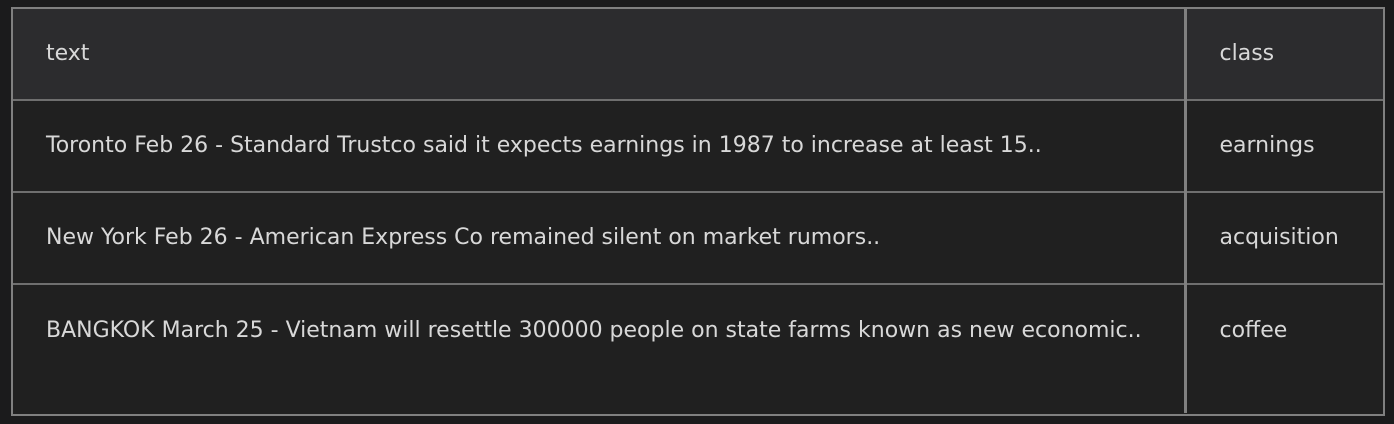 The image size is (1394, 424). What do you see at coordinates (1267, 145) in the screenshot?
I see `row-class-label: earnings` at bounding box center [1267, 145].